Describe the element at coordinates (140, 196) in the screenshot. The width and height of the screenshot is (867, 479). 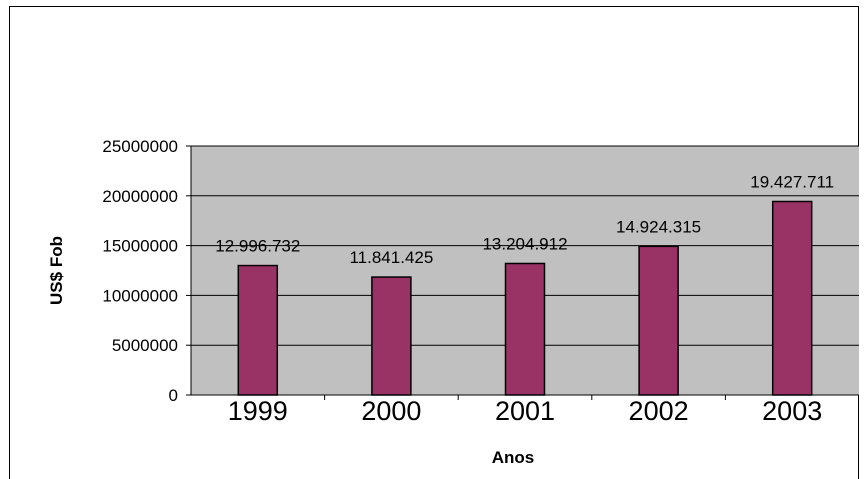
I see `y-tick-label: 20000000` at that location.